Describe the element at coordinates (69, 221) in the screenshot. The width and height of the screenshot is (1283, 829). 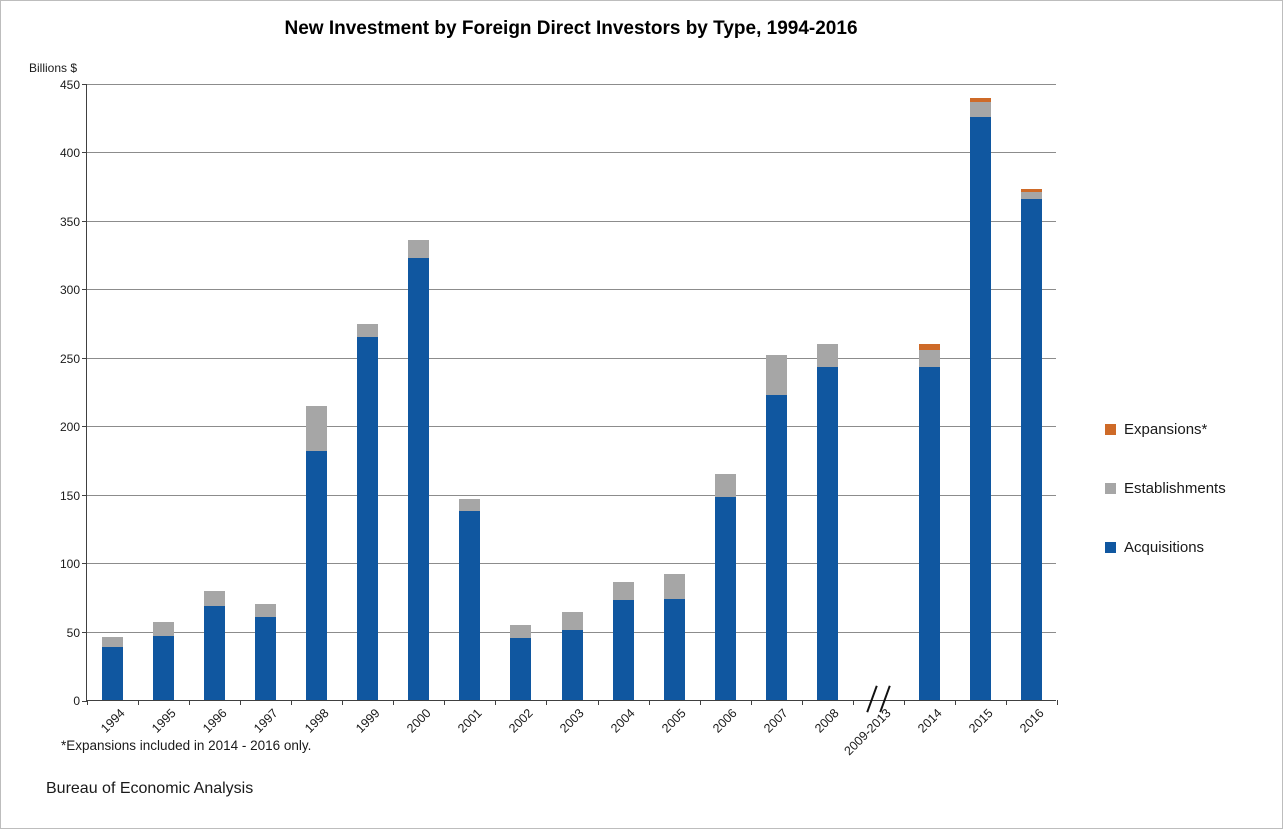
I see `y-tick-label: 350` at that location.